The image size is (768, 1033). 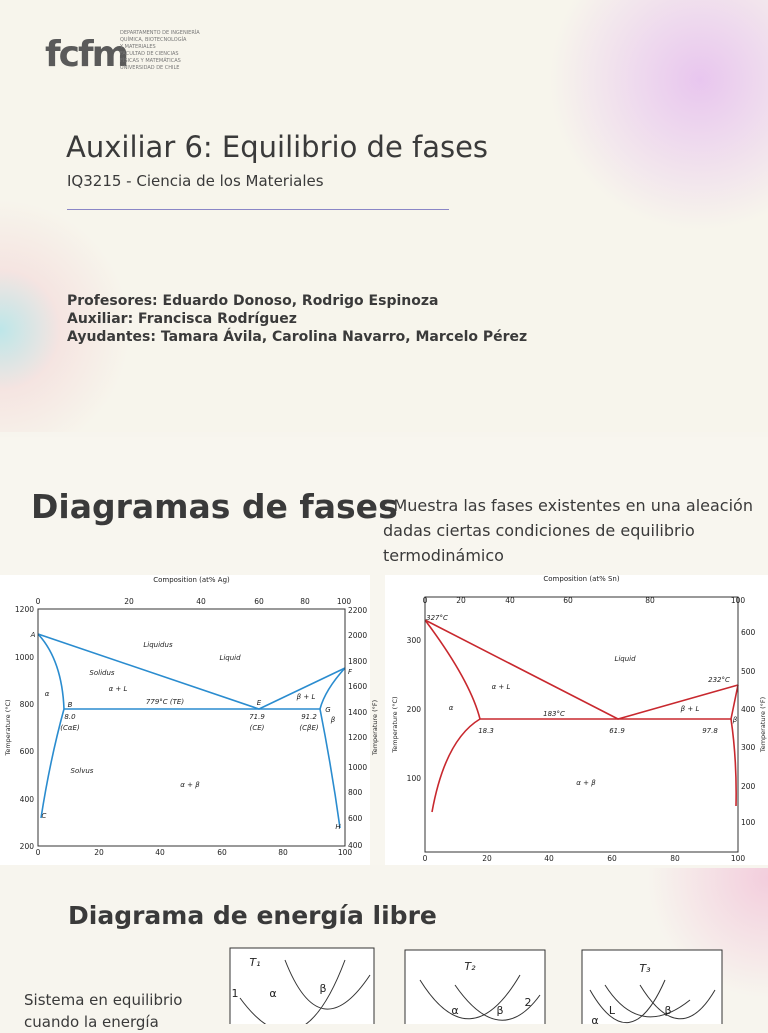 What do you see at coordinates (101, 673) in the screenshot?
I see `diagram-label: Solidus` at bounding box center [101, 673].